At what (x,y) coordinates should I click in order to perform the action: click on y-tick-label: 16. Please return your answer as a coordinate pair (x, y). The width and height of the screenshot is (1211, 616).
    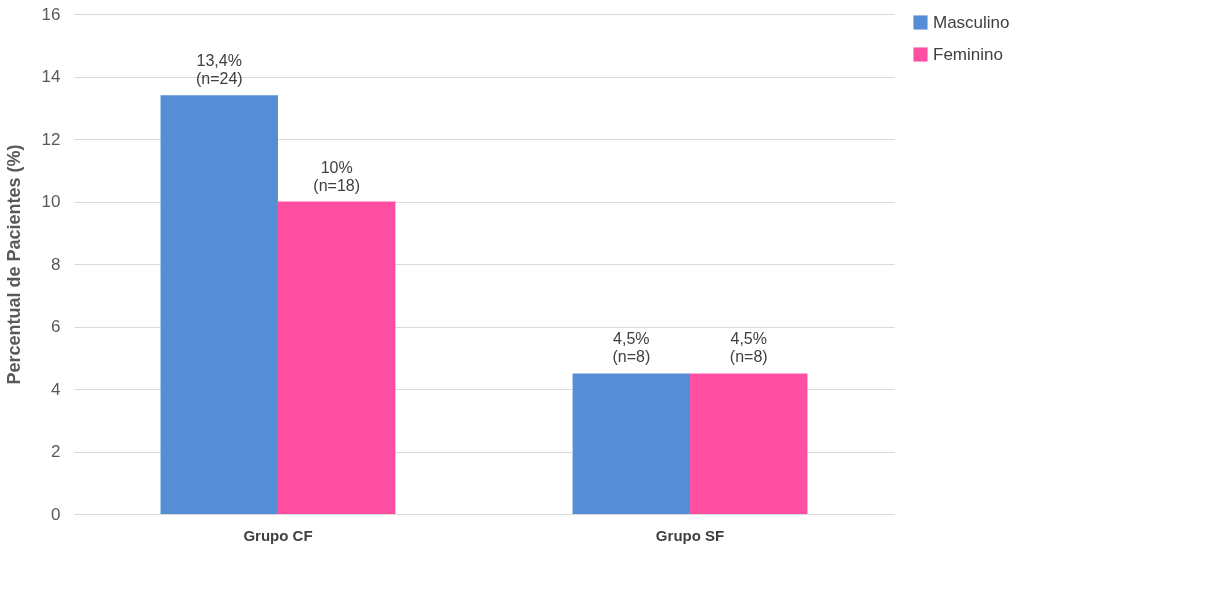
    Looking at the image, I should click on (51, 14).